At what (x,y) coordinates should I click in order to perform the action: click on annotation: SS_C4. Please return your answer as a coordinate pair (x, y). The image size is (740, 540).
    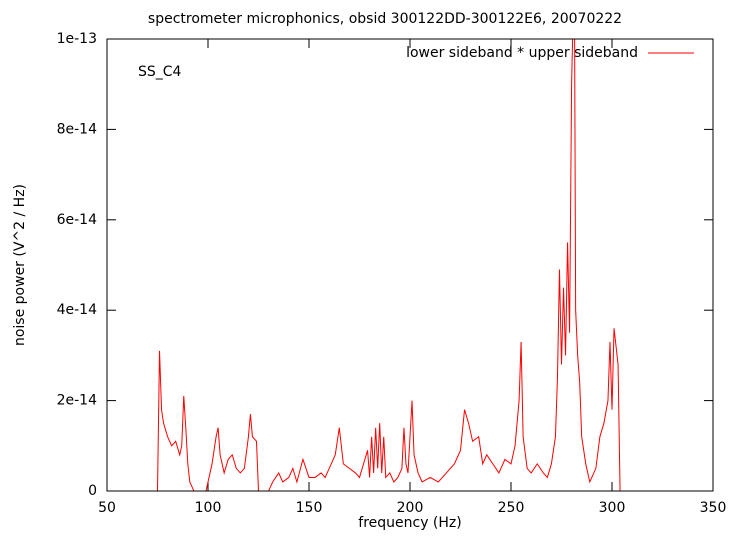
    Looking at the image, I should click on (160, 72).